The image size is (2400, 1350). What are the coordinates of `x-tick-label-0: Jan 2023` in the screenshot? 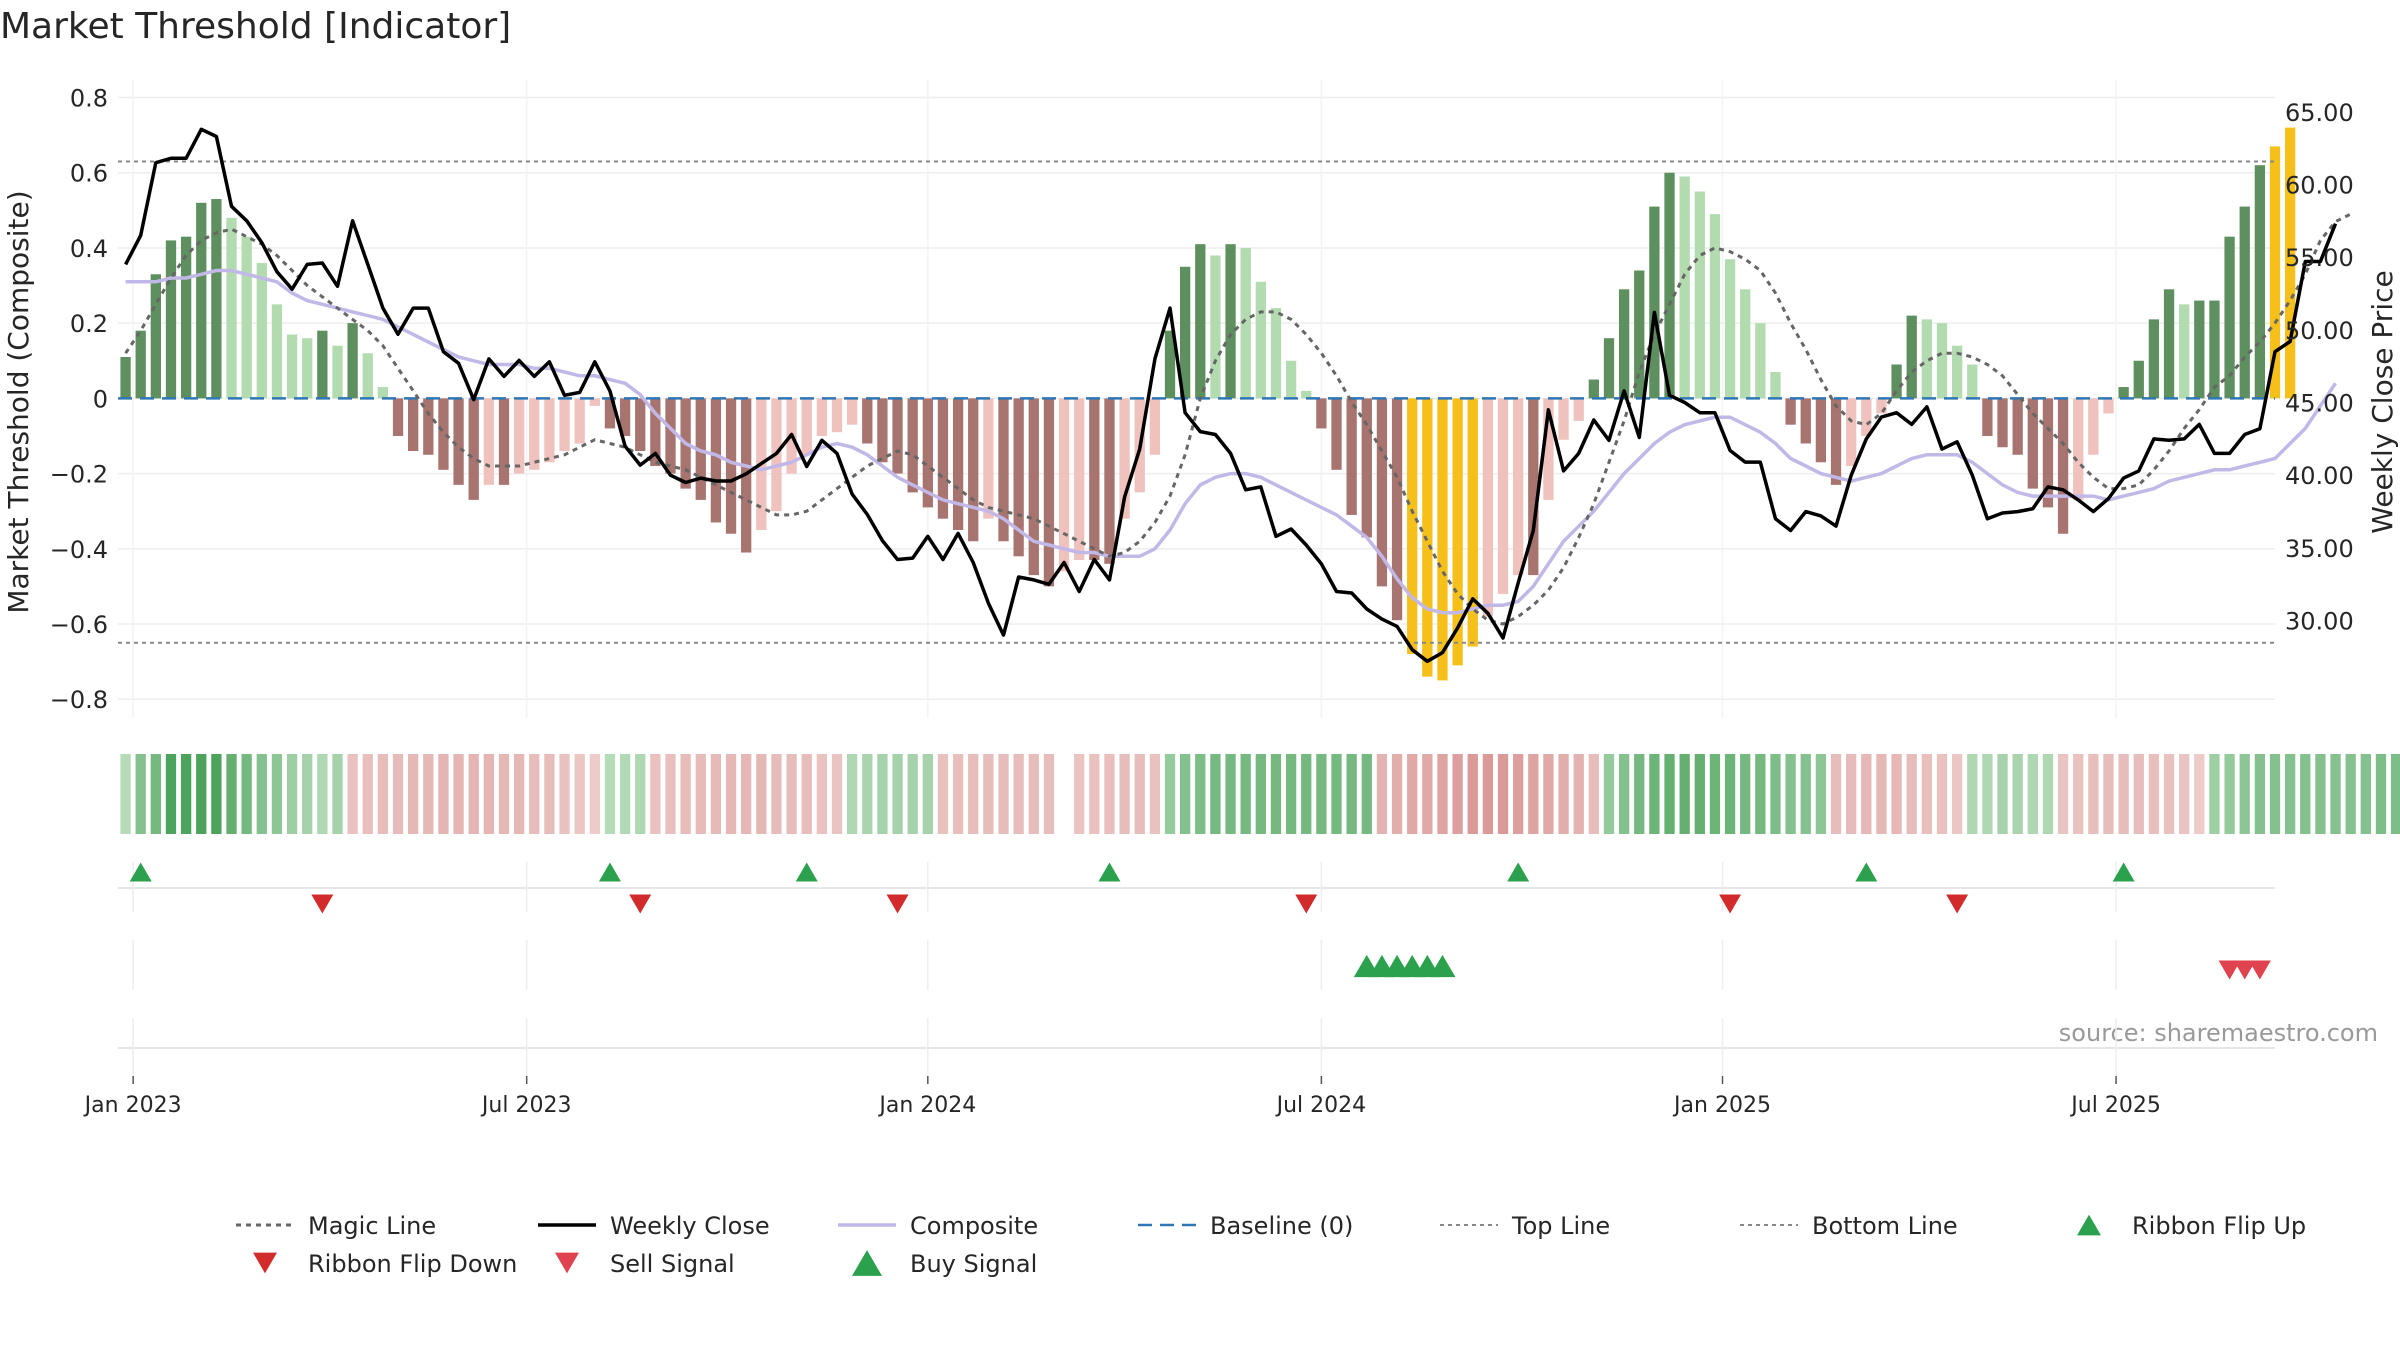 It's located at (132, 1105).